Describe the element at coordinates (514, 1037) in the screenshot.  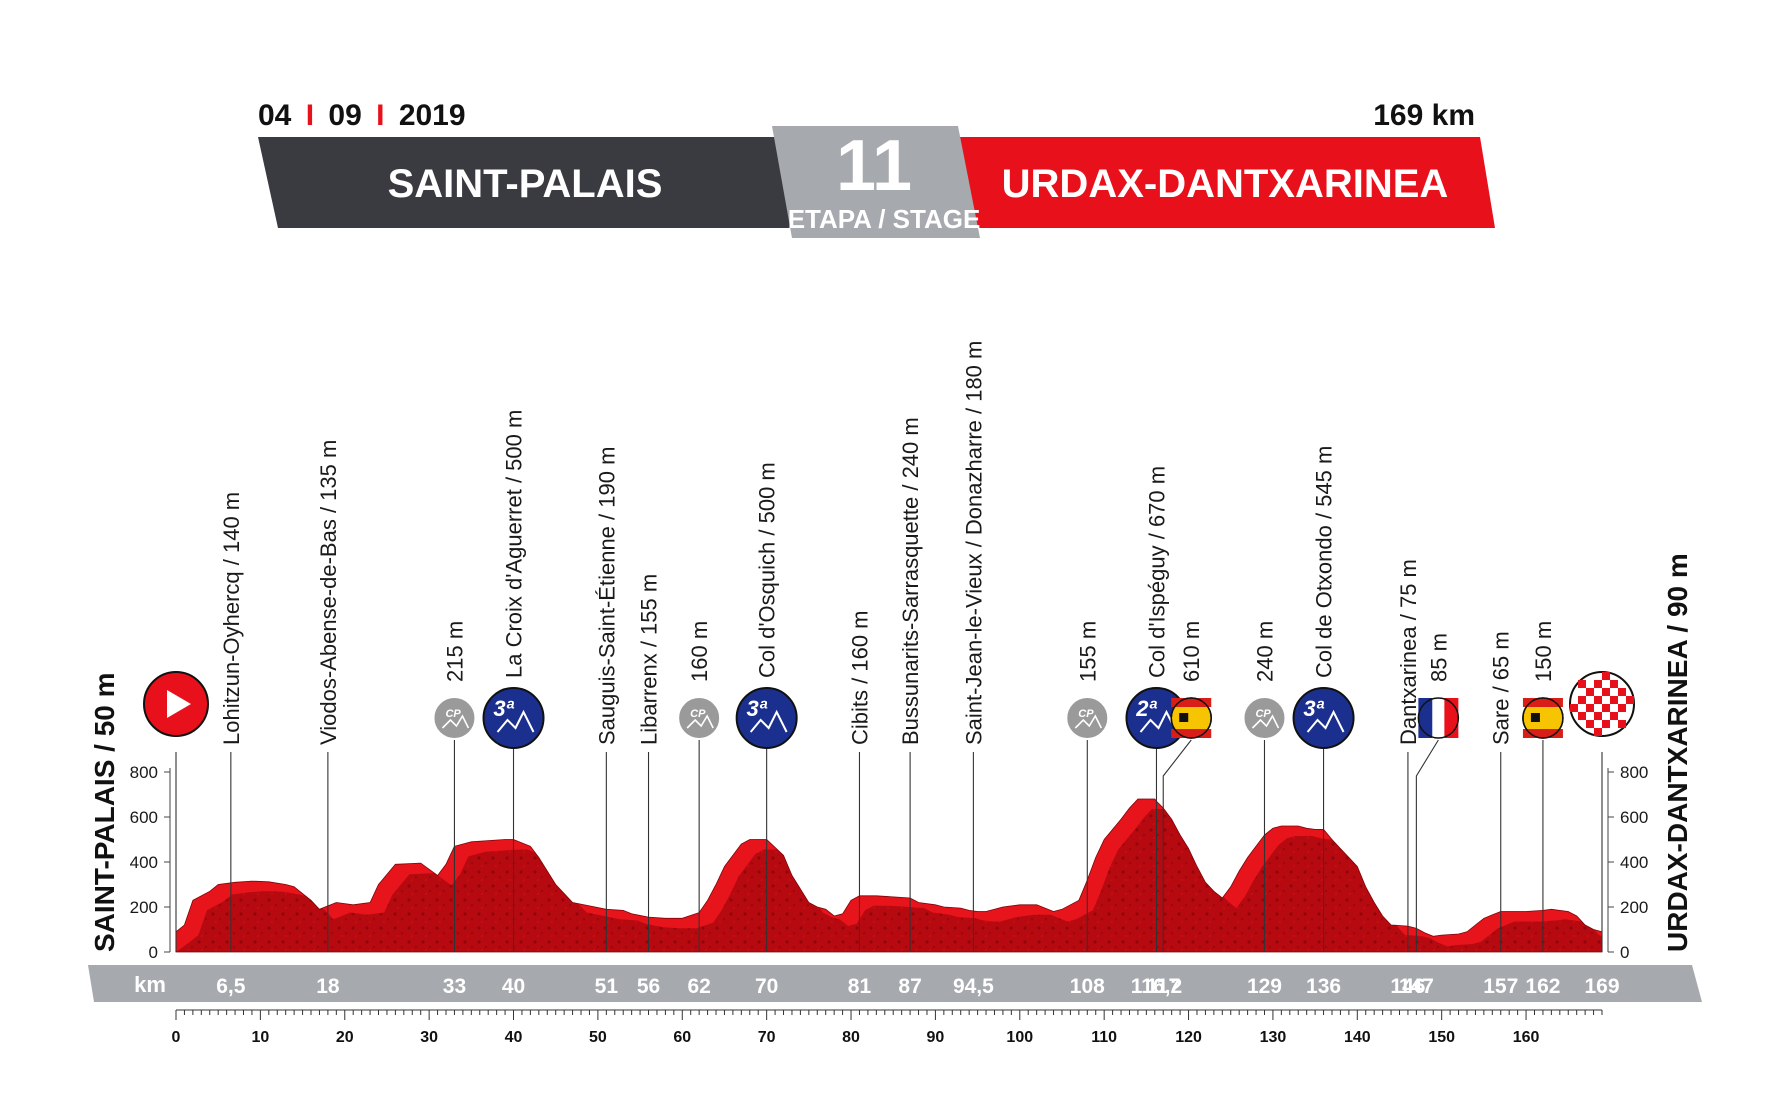
I see `x-tick-label: 40` at that location.